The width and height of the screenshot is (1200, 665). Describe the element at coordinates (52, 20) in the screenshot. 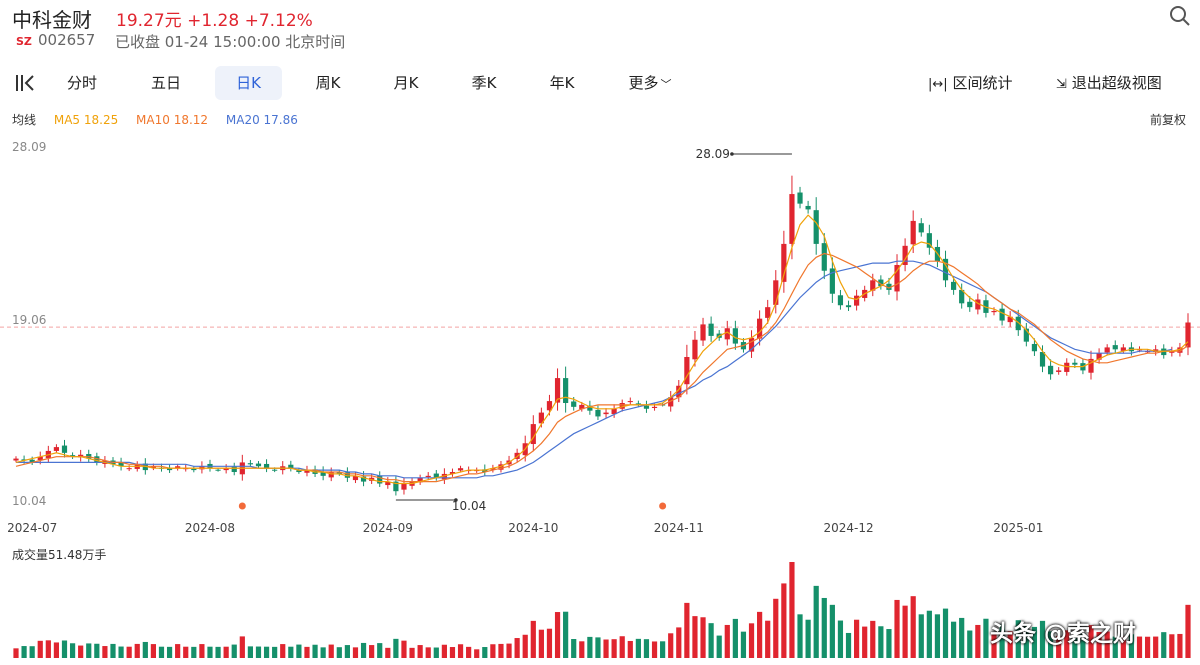

I see `stock-name: 中科金财` at that location.